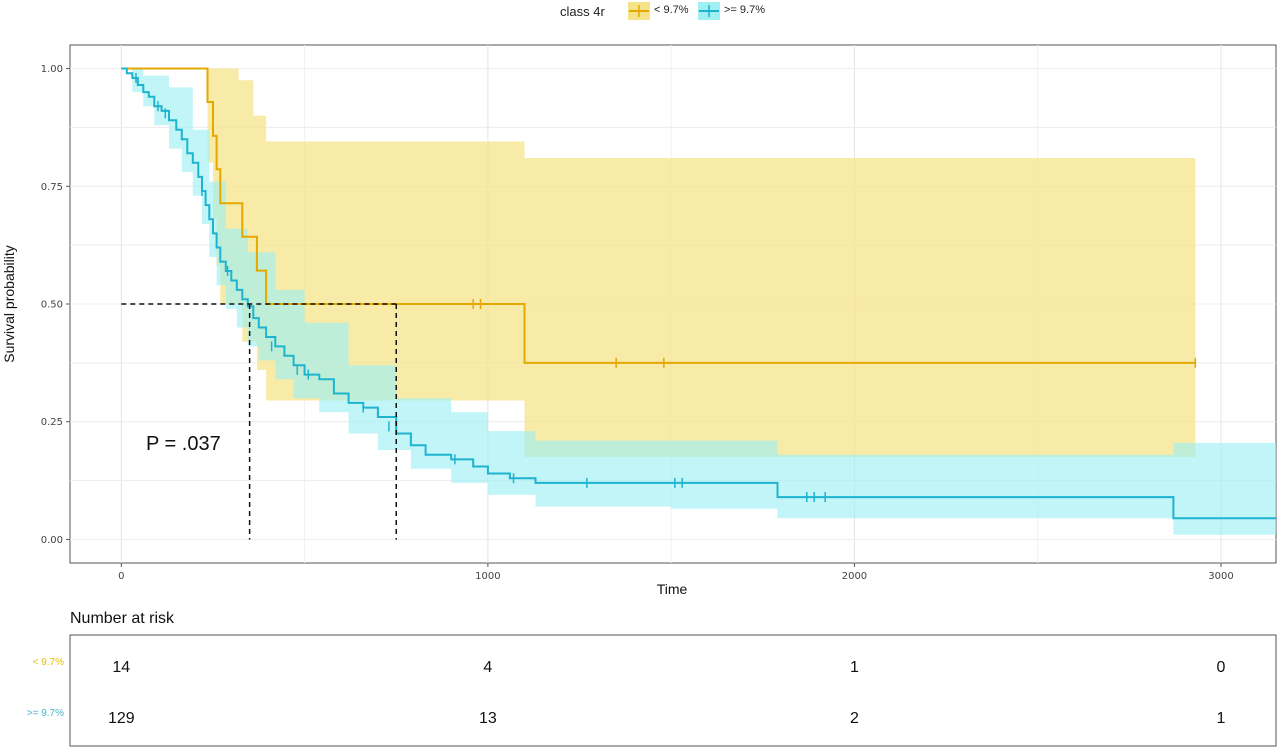 This screenshot has width=1280, height=751. Describe the element at coordinates (671, 10) in the screenshot. I see `legend-label-low: < 9.7%` at that location.